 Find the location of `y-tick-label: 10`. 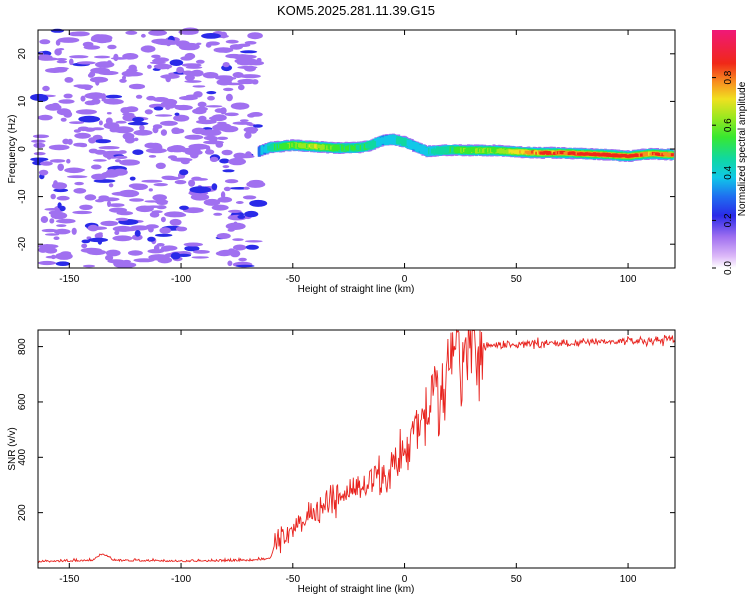

y-tick-label: 10 is located at coordinates (22, 101).